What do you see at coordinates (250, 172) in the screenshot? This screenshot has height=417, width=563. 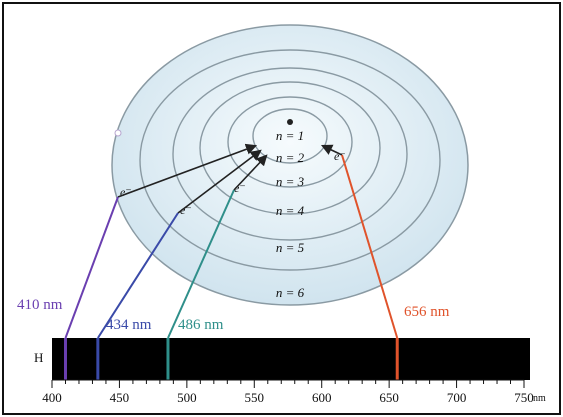 I see `transition-arrow-n4` at bounding box center [250, 172].